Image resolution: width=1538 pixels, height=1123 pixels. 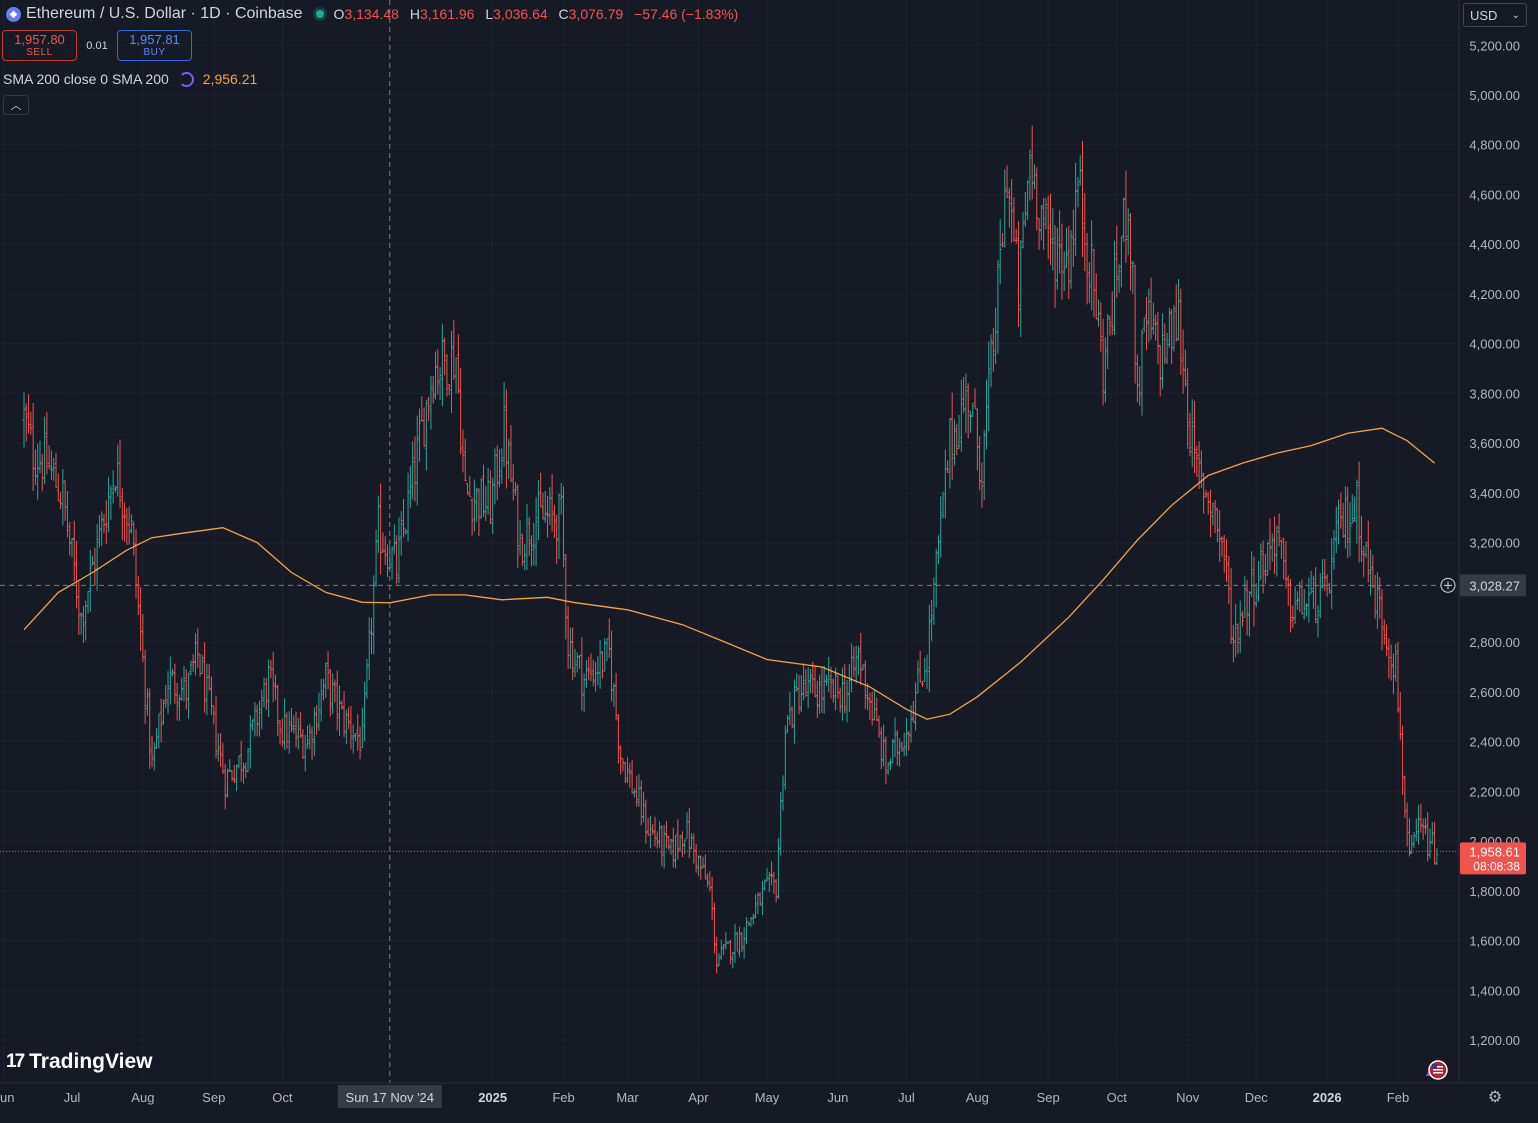 I want to click on buy-button: 1,957.81 BUY, so click(x=154, y=45).